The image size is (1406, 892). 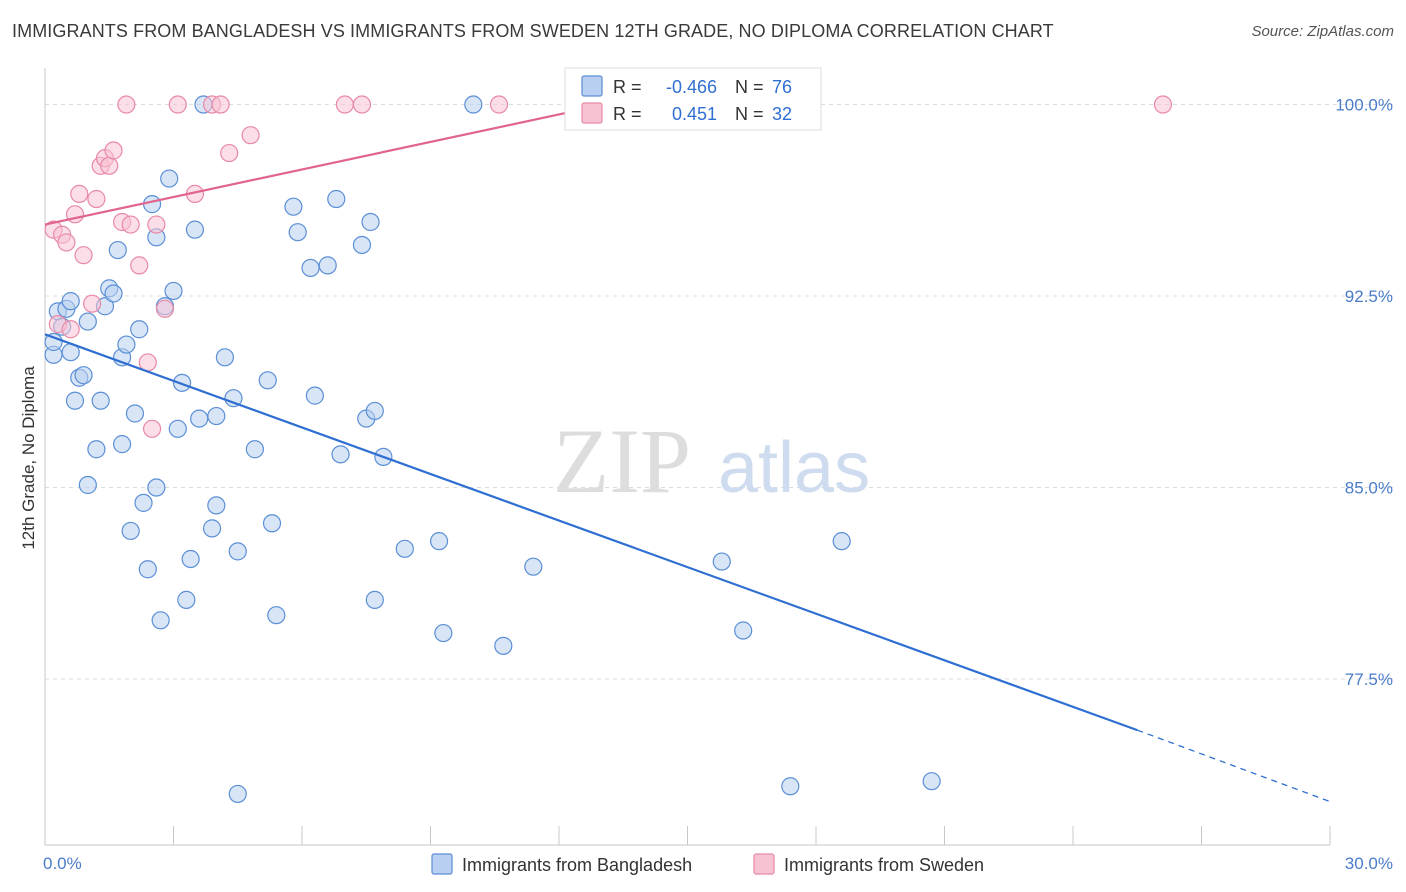 What do you see at coordinates (764, 864) in the screenshot?
I see `legend-swatch-sweden` at bounding box center [764, 864].